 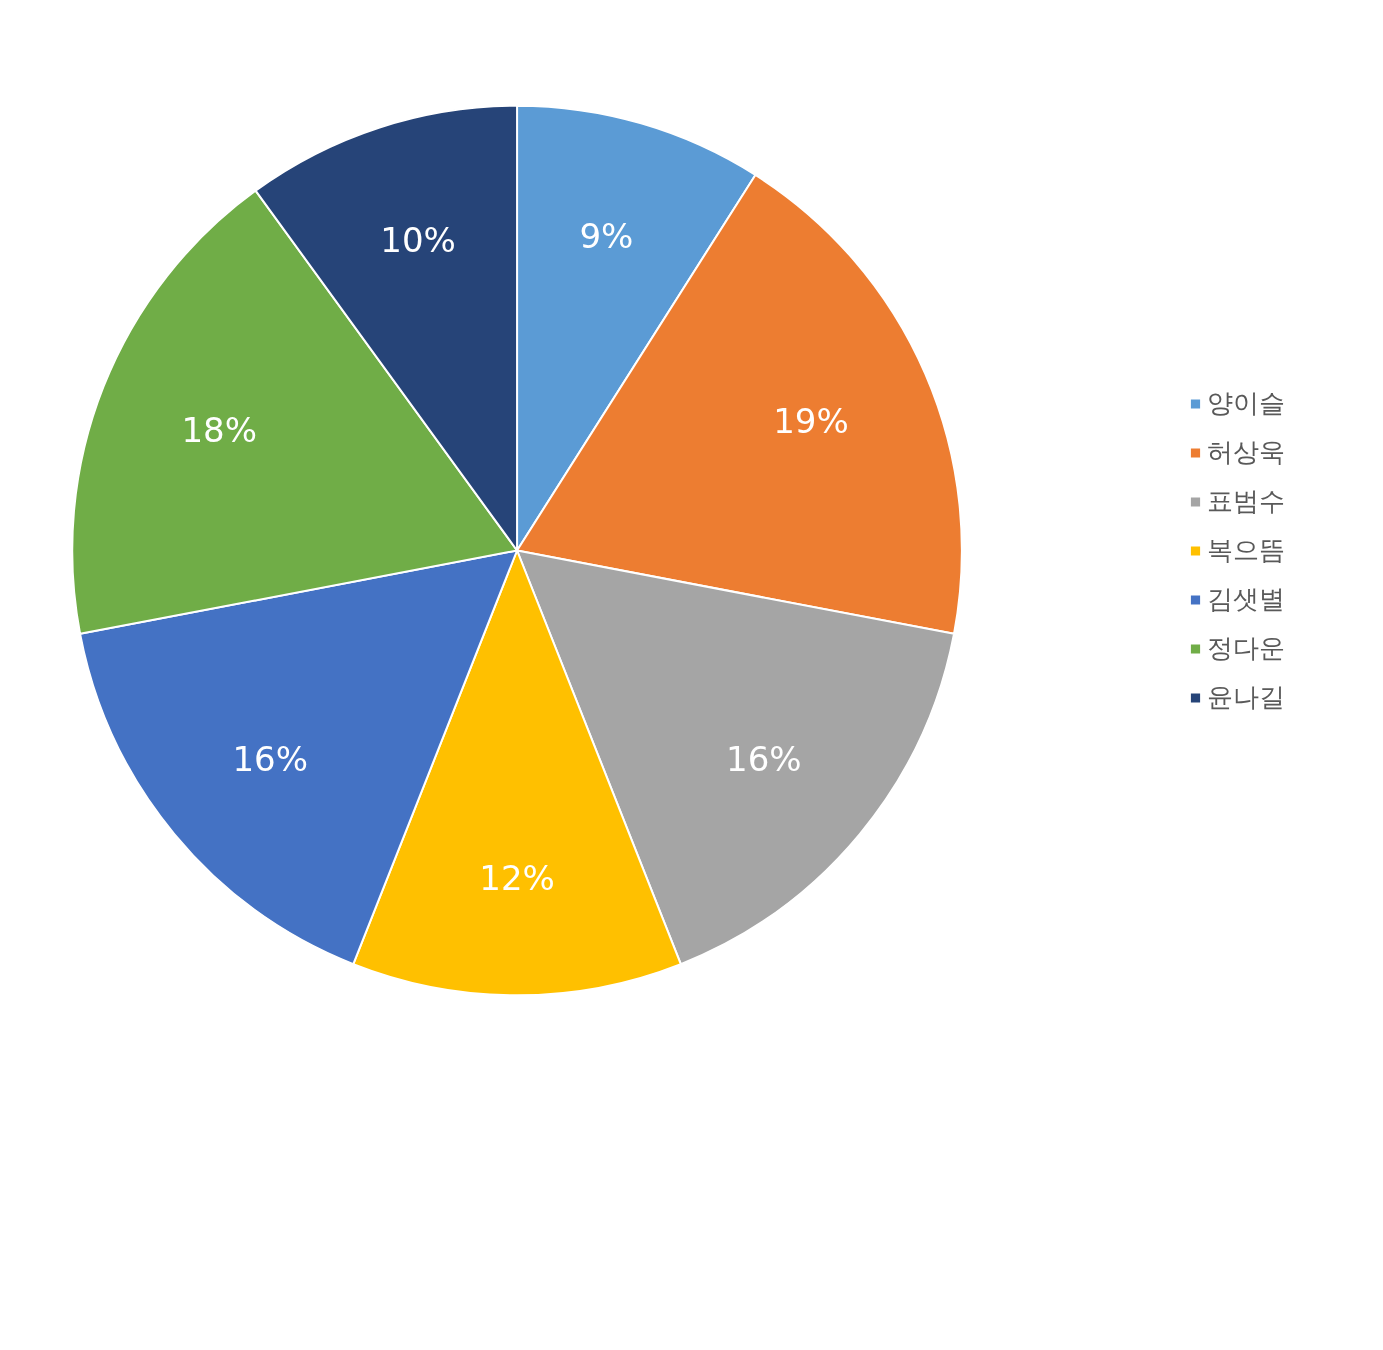 What do you see at coordinates (1246, 403) in the screenshot?
I see `legend-label: 양이슬` at bounding box center [1246, 403].